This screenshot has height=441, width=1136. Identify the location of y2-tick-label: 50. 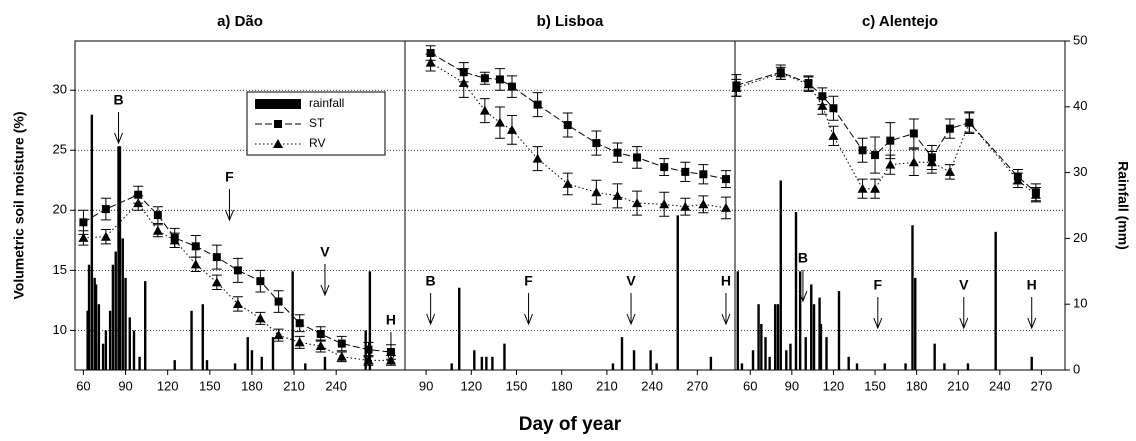
(1080, 39).